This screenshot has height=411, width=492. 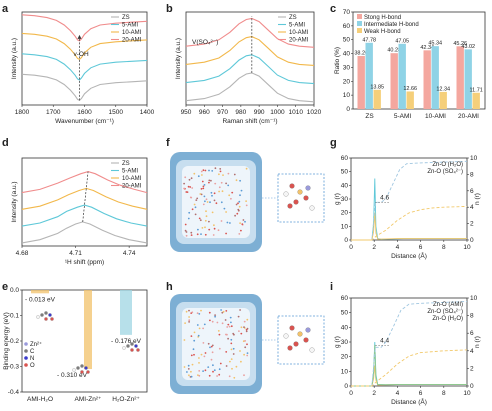 I want to click on x-tick-label: 1000, so click(x=277, y=112).